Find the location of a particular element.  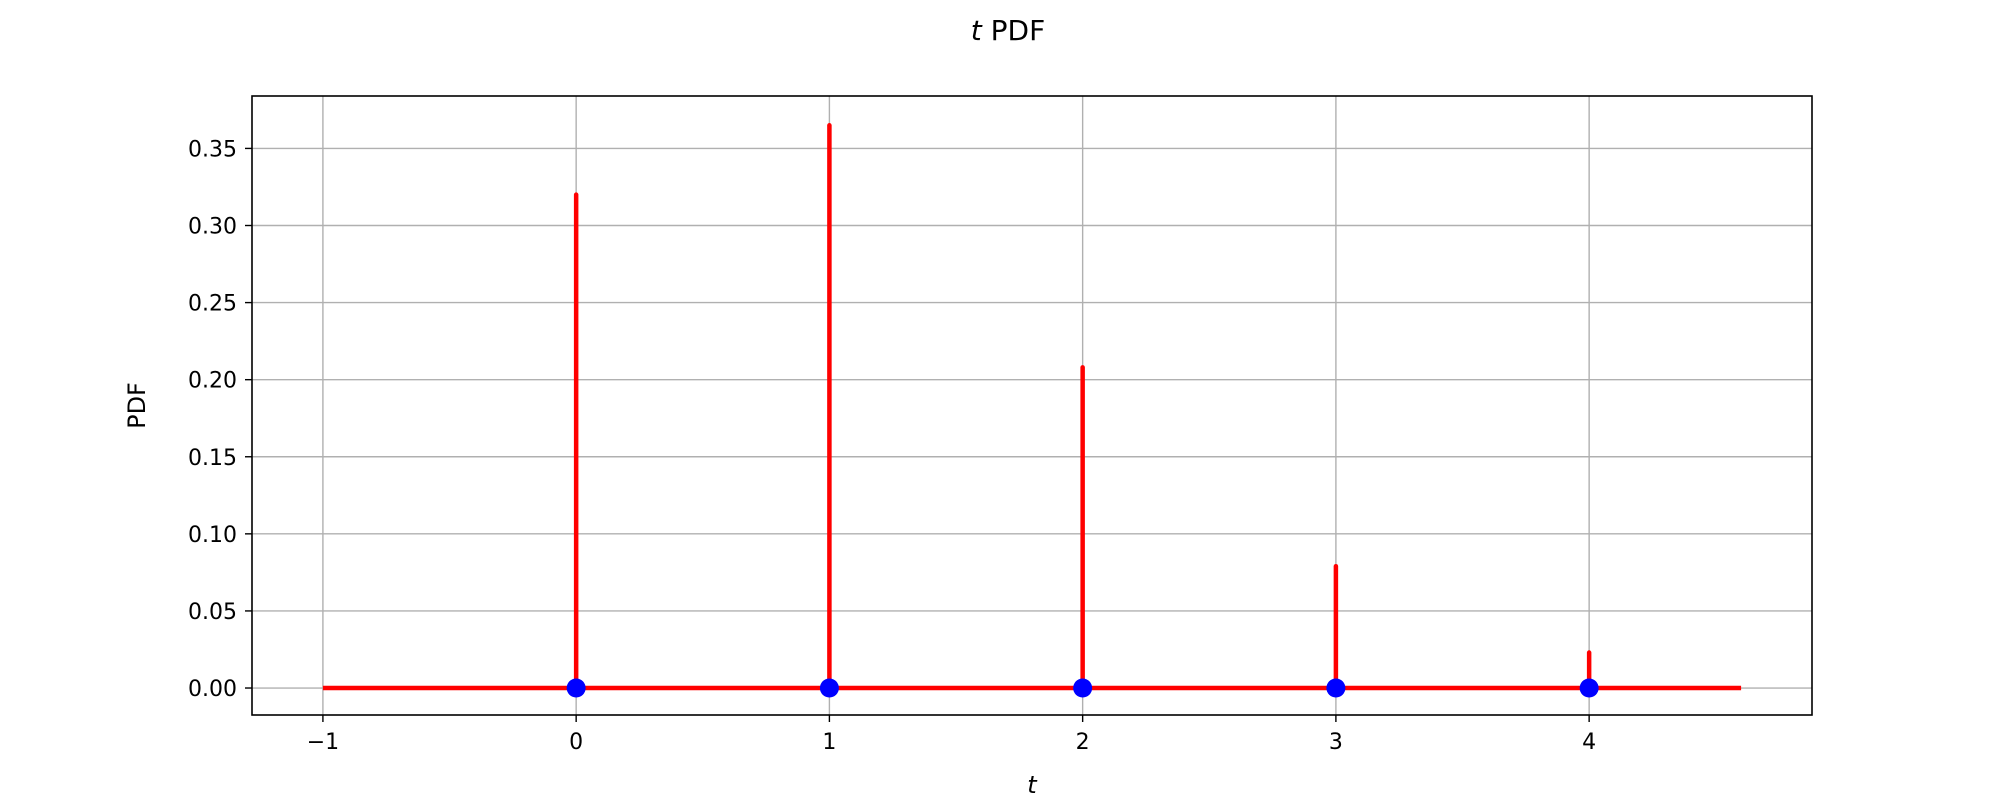

y-tick-label: 0.10 is located at coordinates (212, 535).